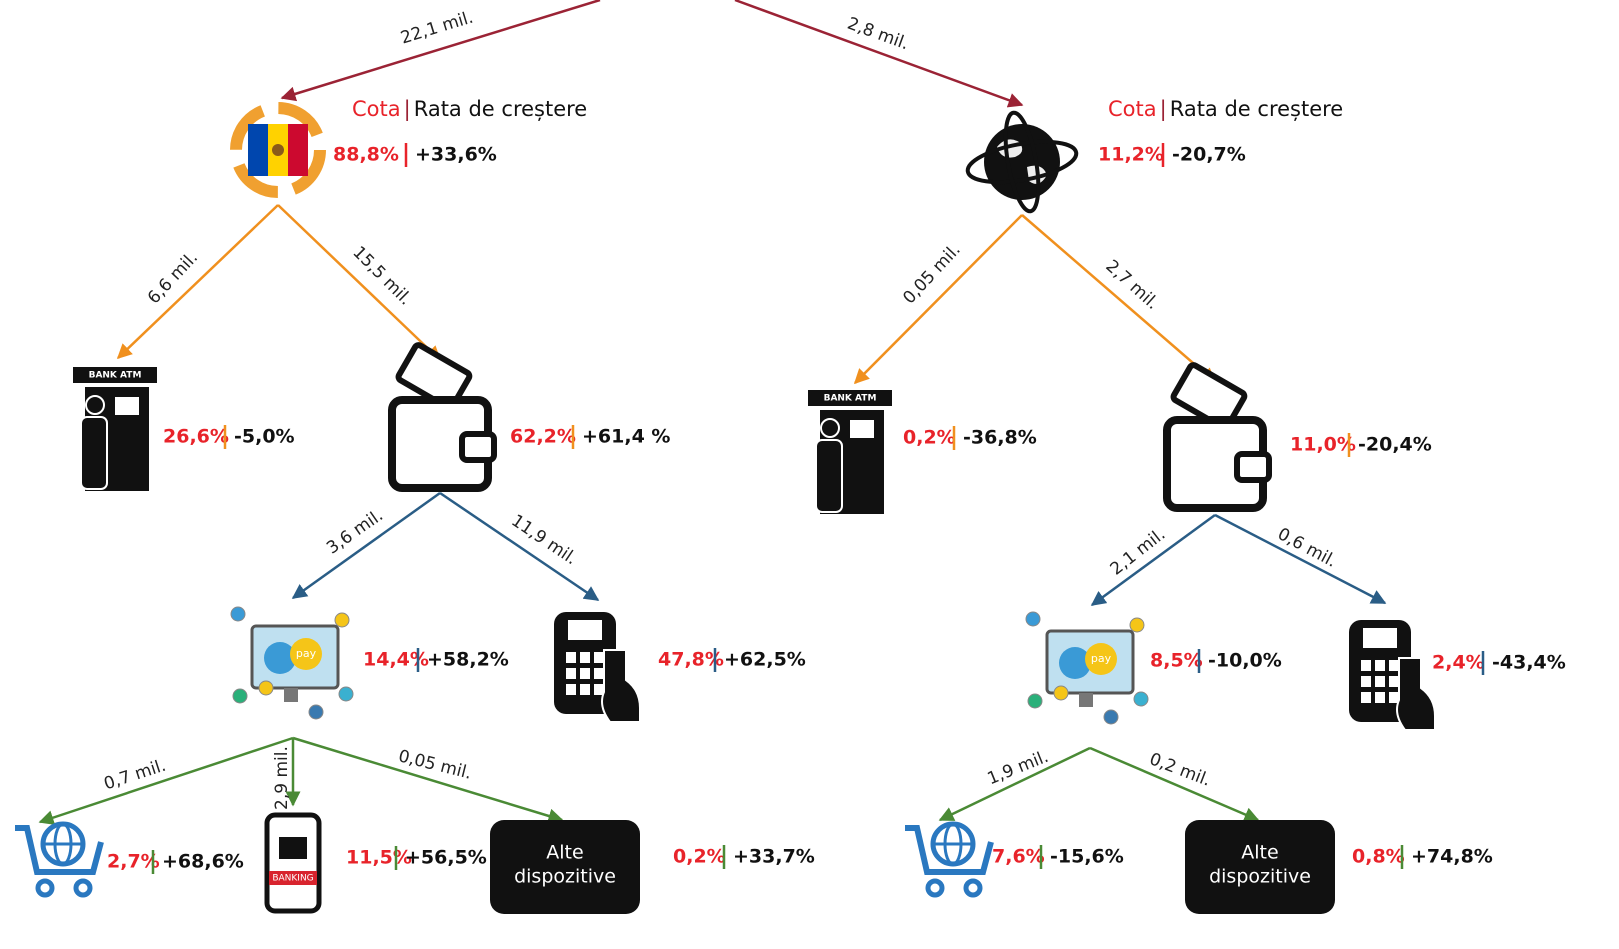  I want to click on emblem, so click(278, 150).